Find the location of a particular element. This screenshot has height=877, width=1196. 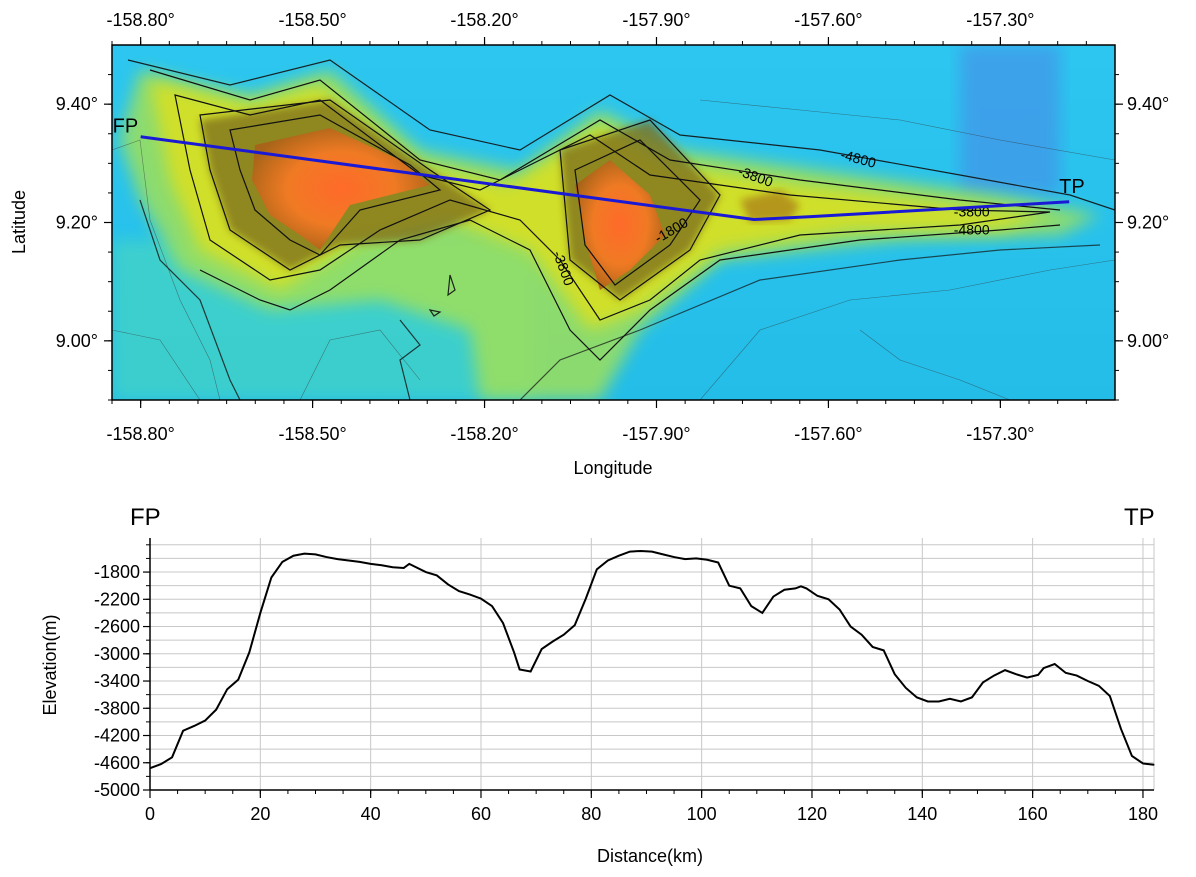

profile-y-tick-label: -2600 is located at coordinates (117, 627).